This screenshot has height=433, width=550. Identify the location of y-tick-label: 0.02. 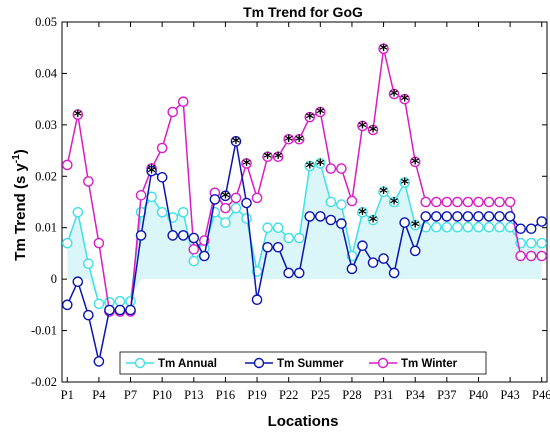
(46, 176).